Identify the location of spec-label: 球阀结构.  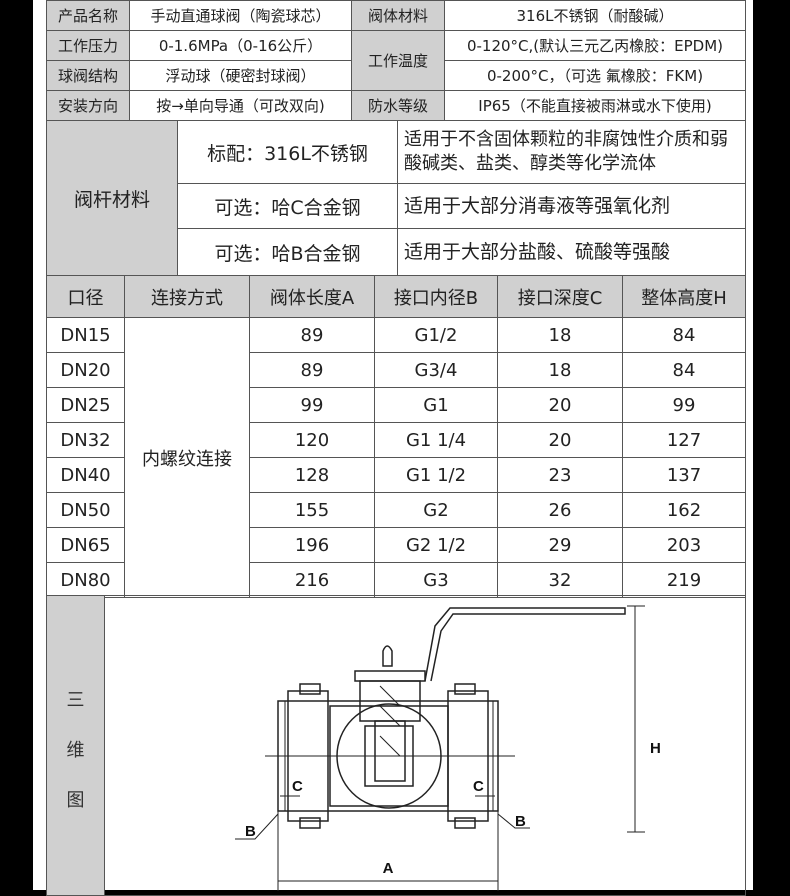
(88, 75).